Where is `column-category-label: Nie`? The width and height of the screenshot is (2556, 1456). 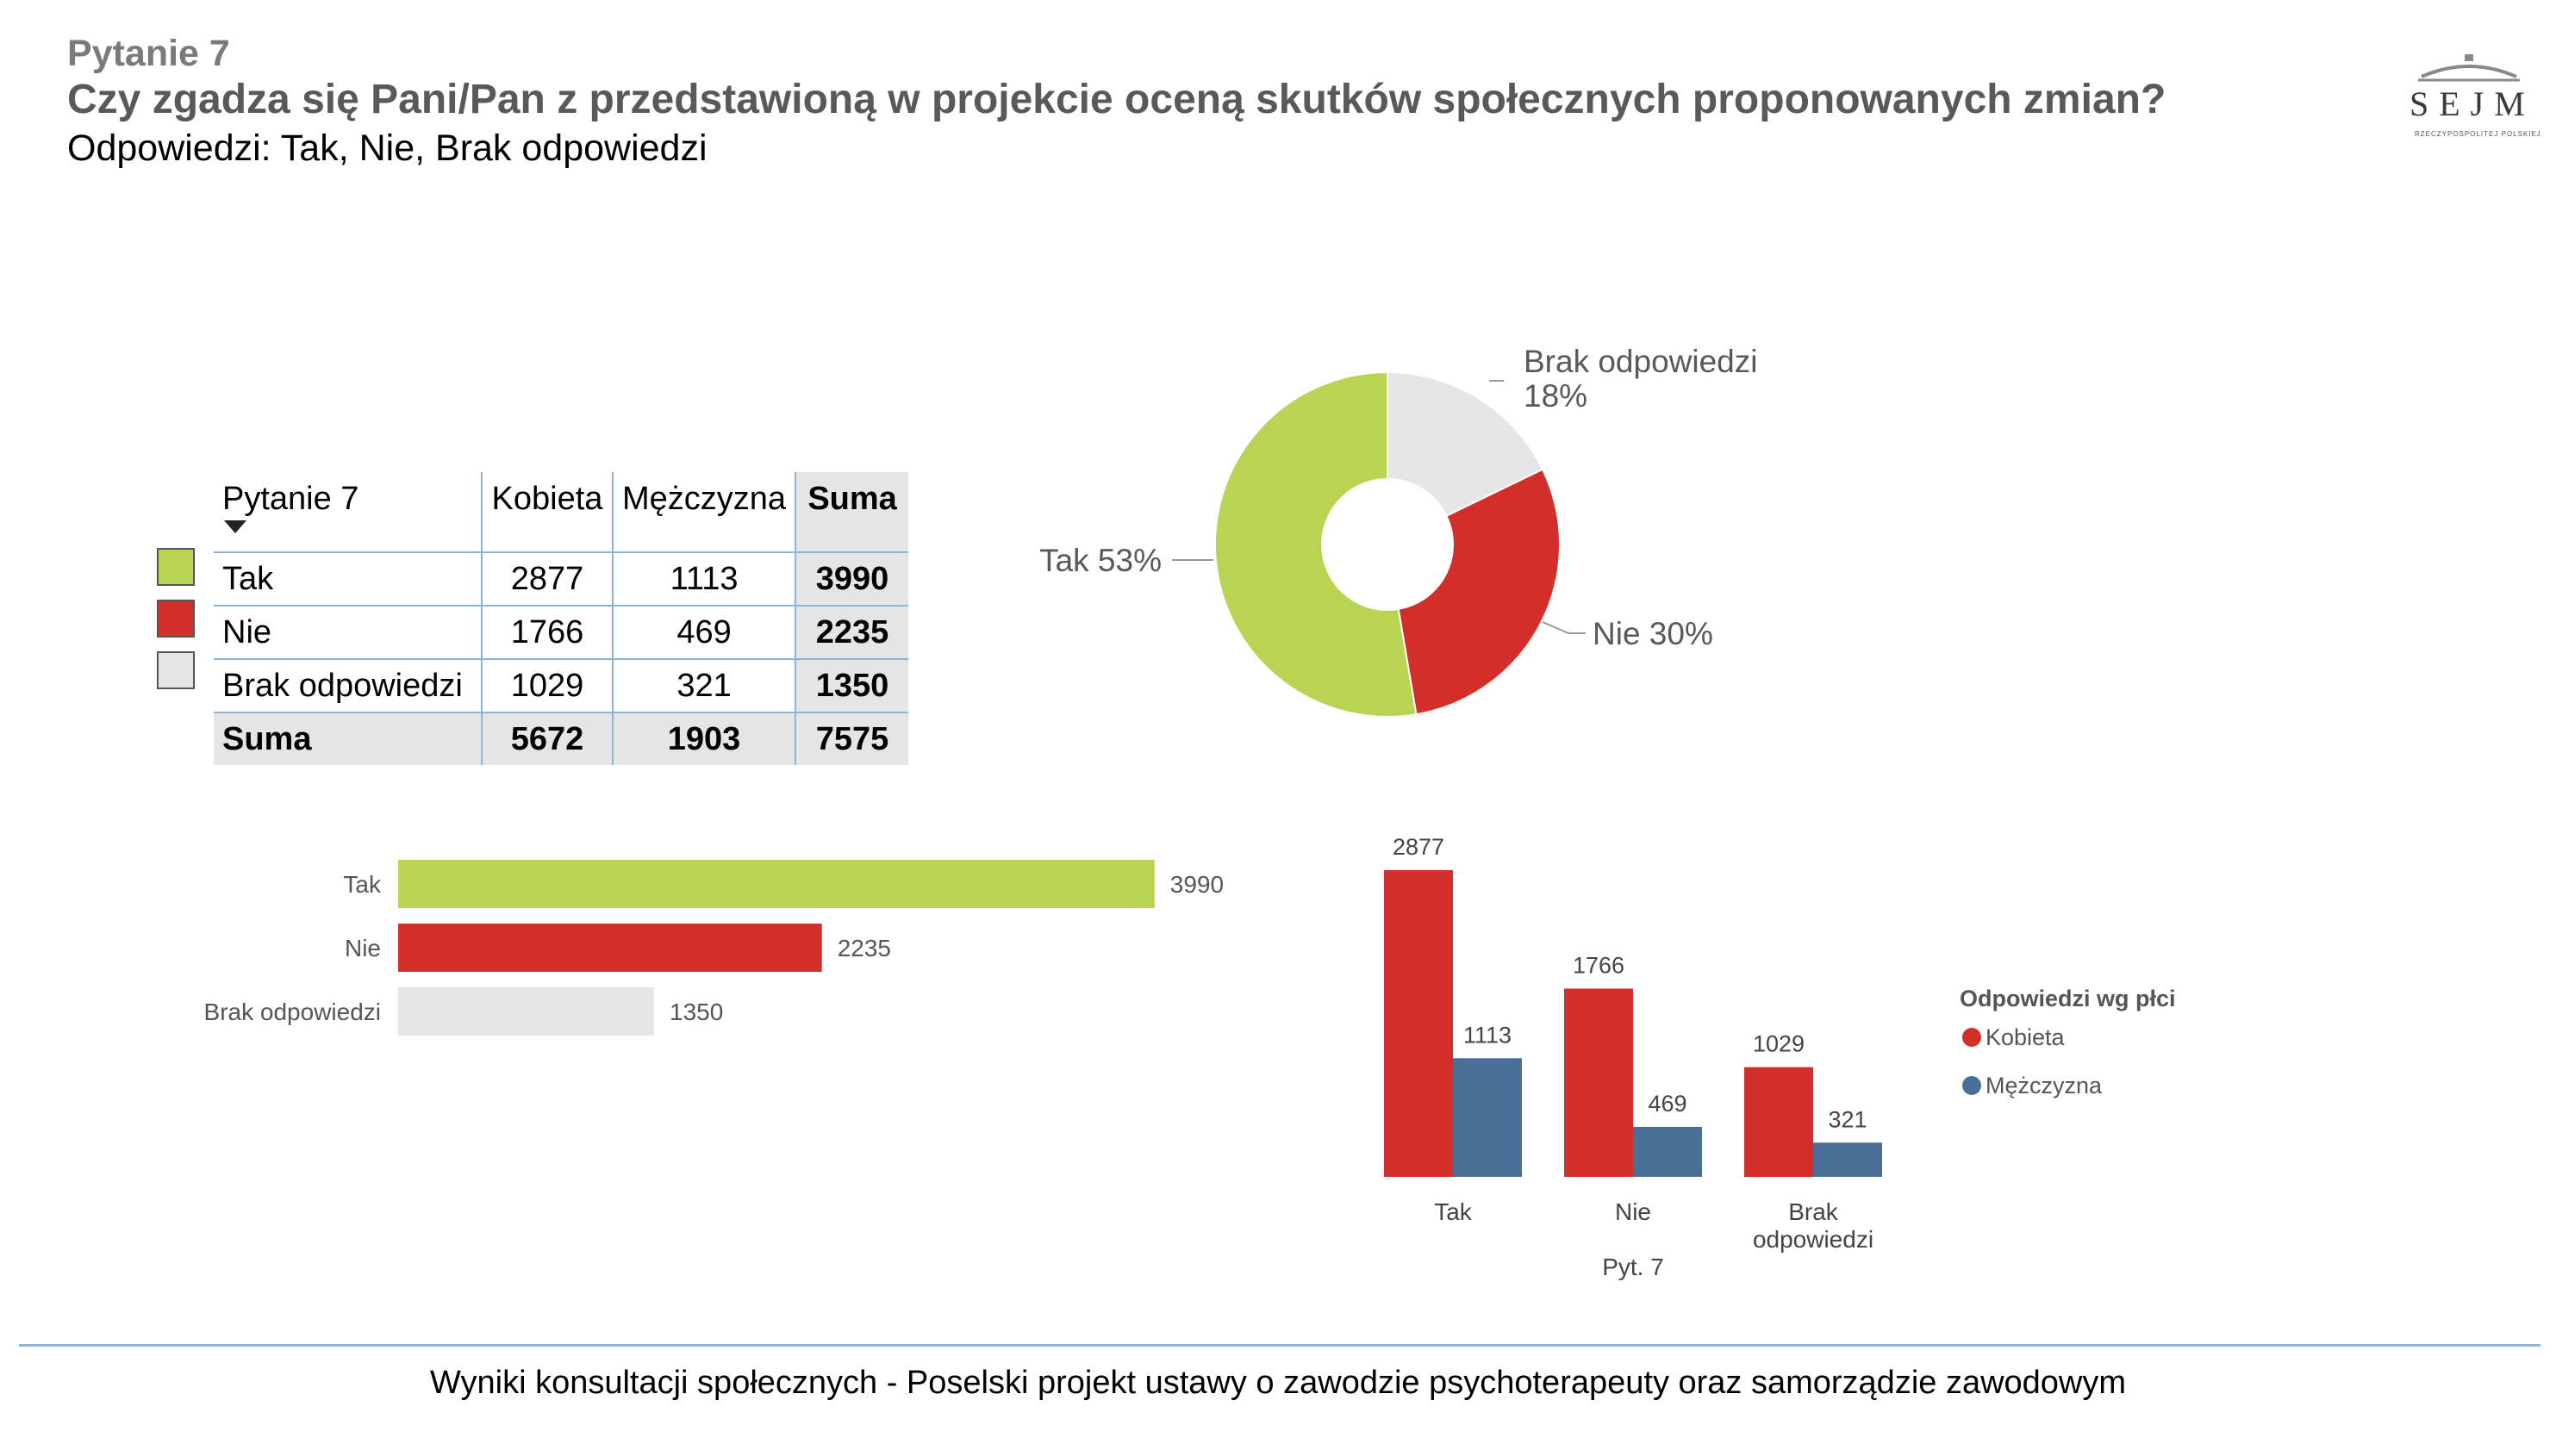
column-category-label: Nie is located at coordinates (1633, 1212).